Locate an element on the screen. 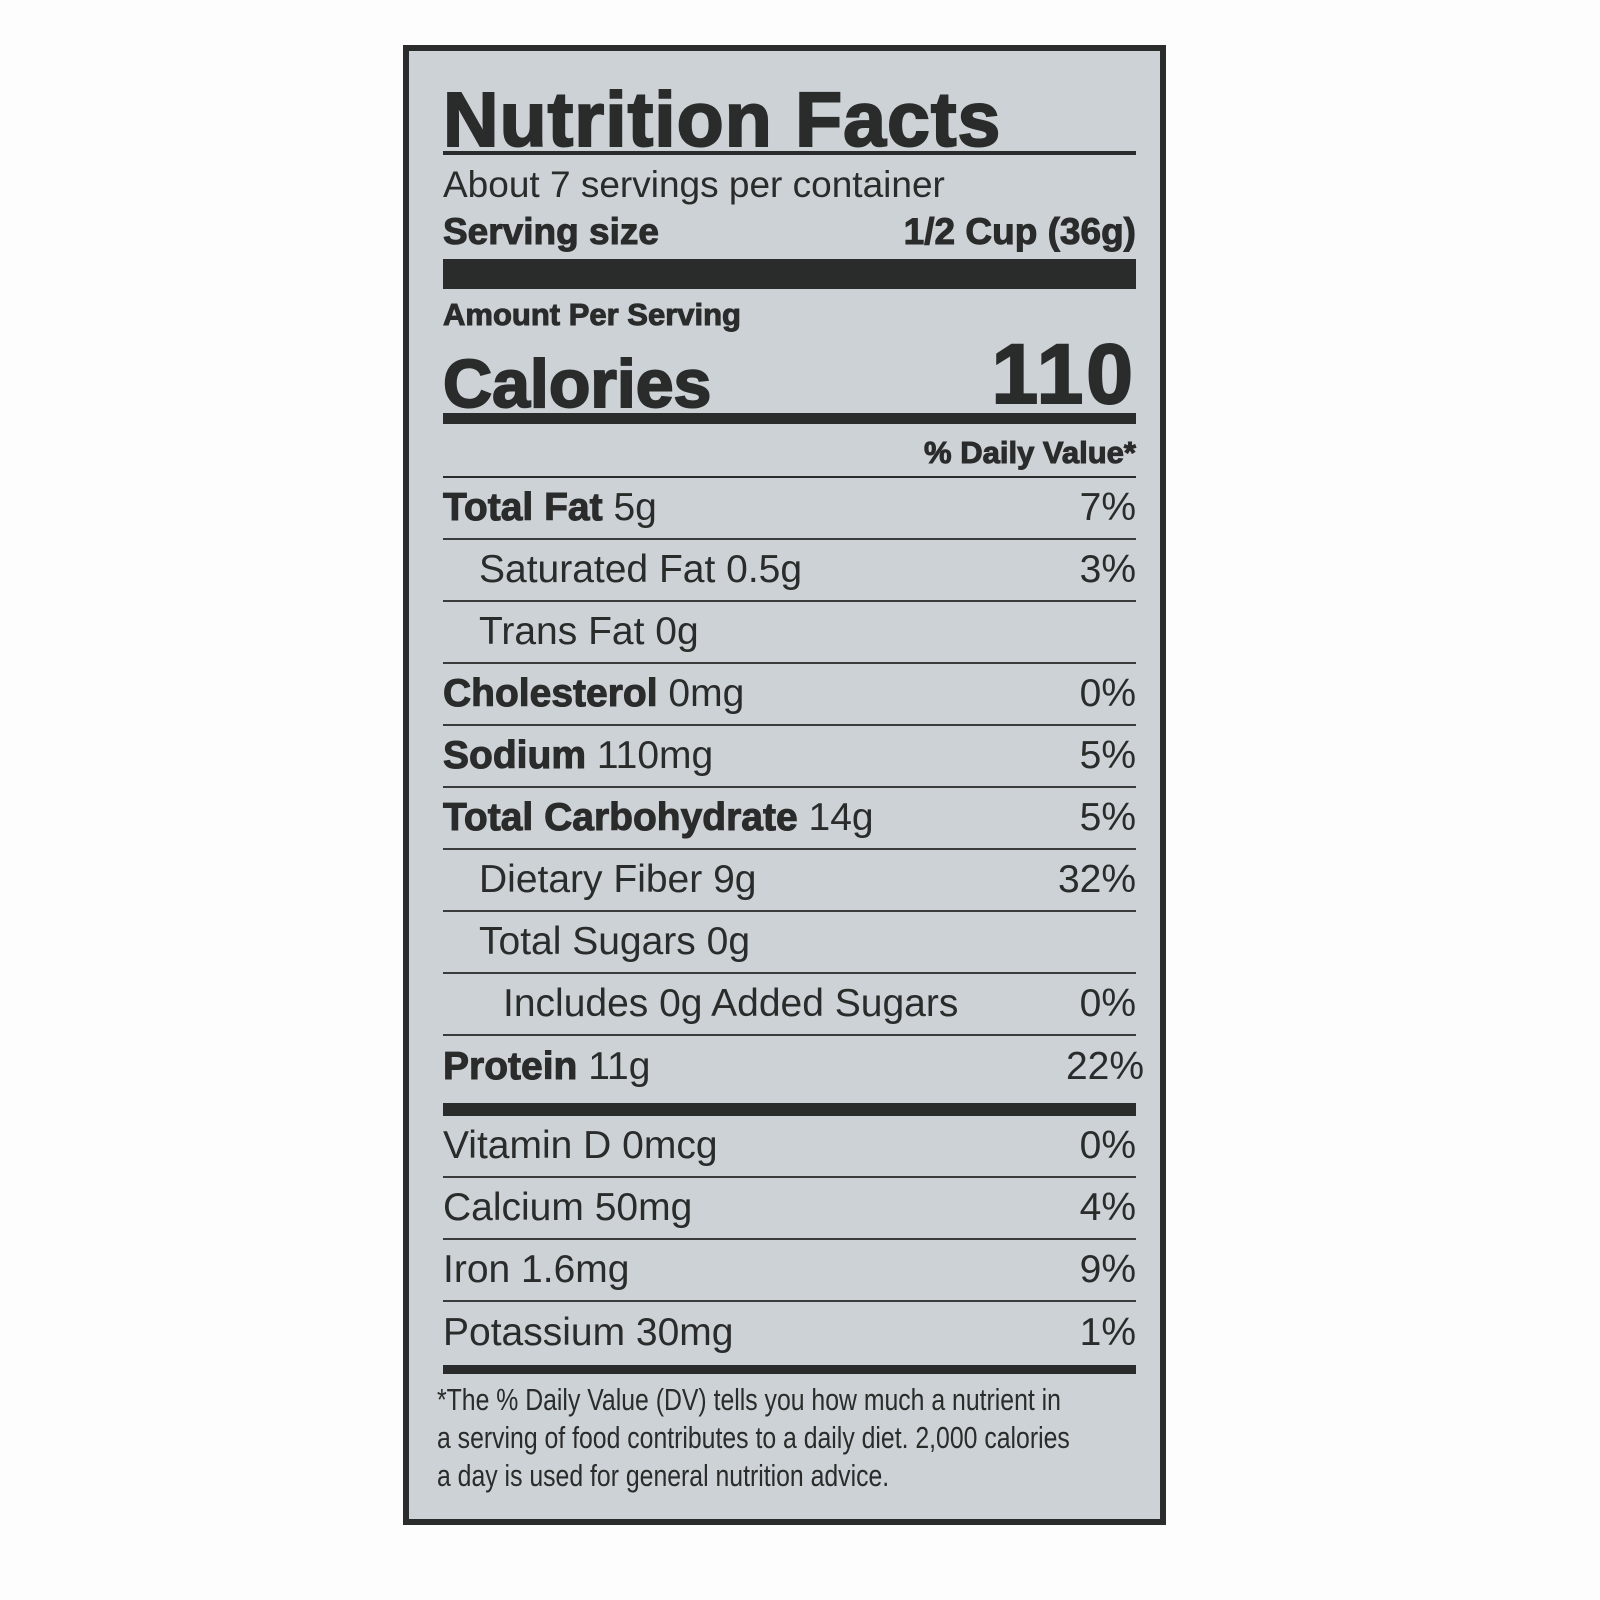 Image resolution: width=1600 pixels, height=1600 pixels. nutrient-row-total-sugars: Total Sugars 0g is located at coordinates (789, 943).